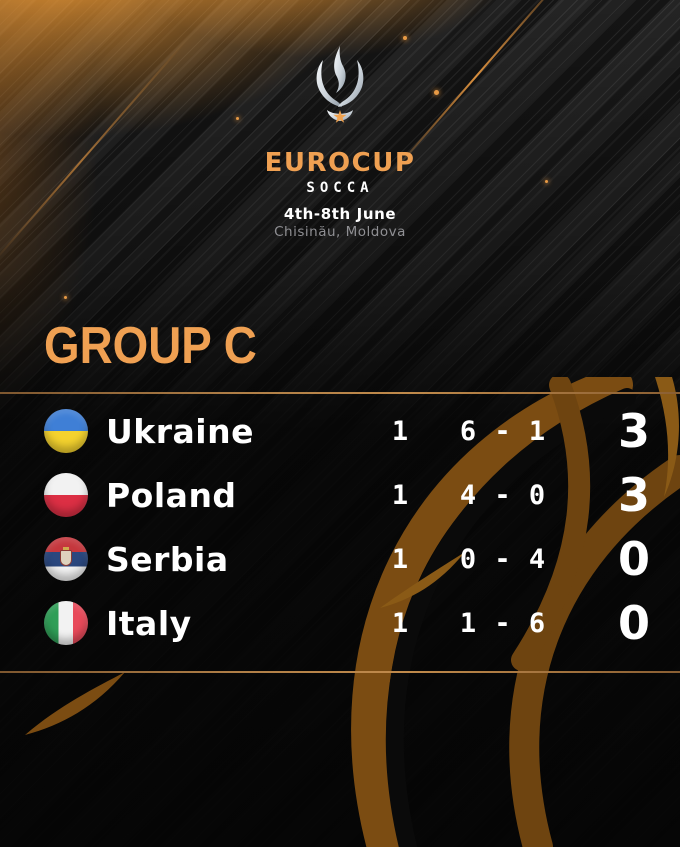 This screenshot has height=847, width=680. What do you see at coordinates (180, 431) in the screenshot?
I see `team-name: Ukraine` at bounding box center [180, 431].